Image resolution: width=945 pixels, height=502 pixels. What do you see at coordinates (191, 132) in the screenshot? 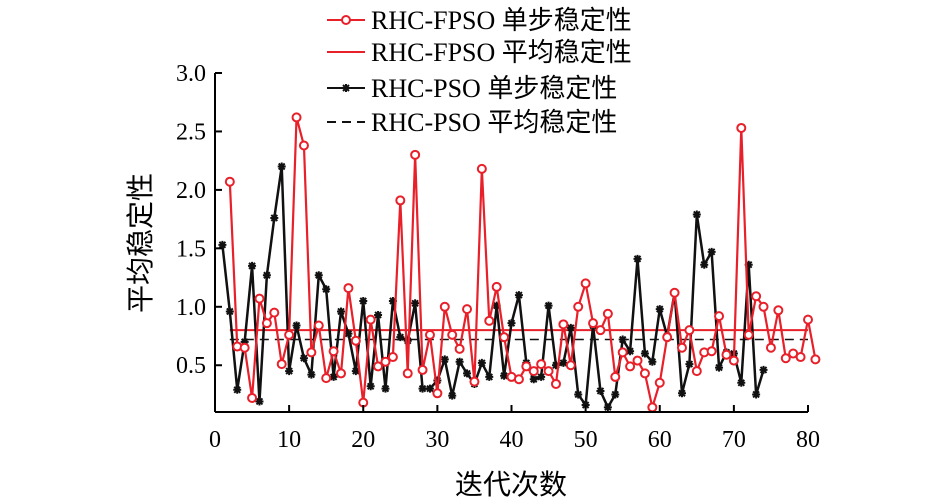
I see `y-tick-label: 2.5` at bounding box center [191, 132].